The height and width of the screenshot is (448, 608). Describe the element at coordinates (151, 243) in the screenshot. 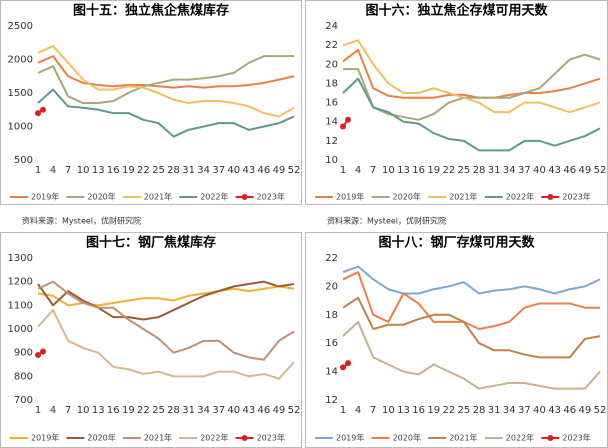

I see `chart-title: 图十七：钢厂焦煤库存` at that location.